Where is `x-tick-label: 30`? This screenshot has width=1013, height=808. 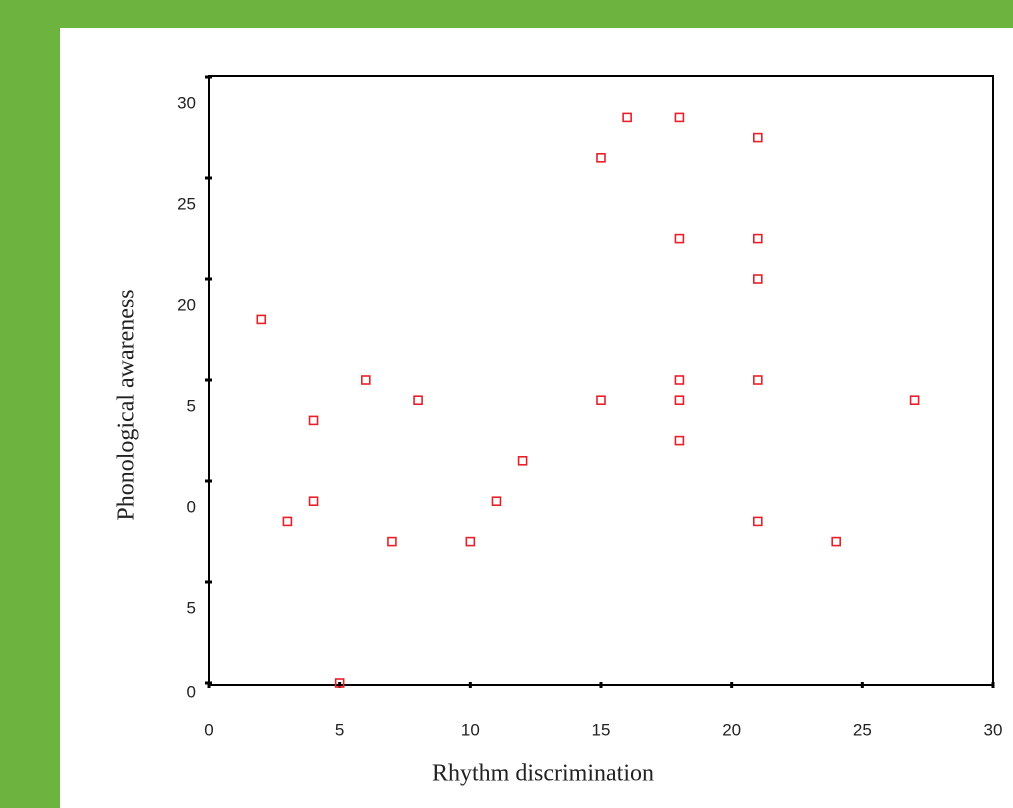 x-tick-label: 30 is located at coordinates (993, 729).